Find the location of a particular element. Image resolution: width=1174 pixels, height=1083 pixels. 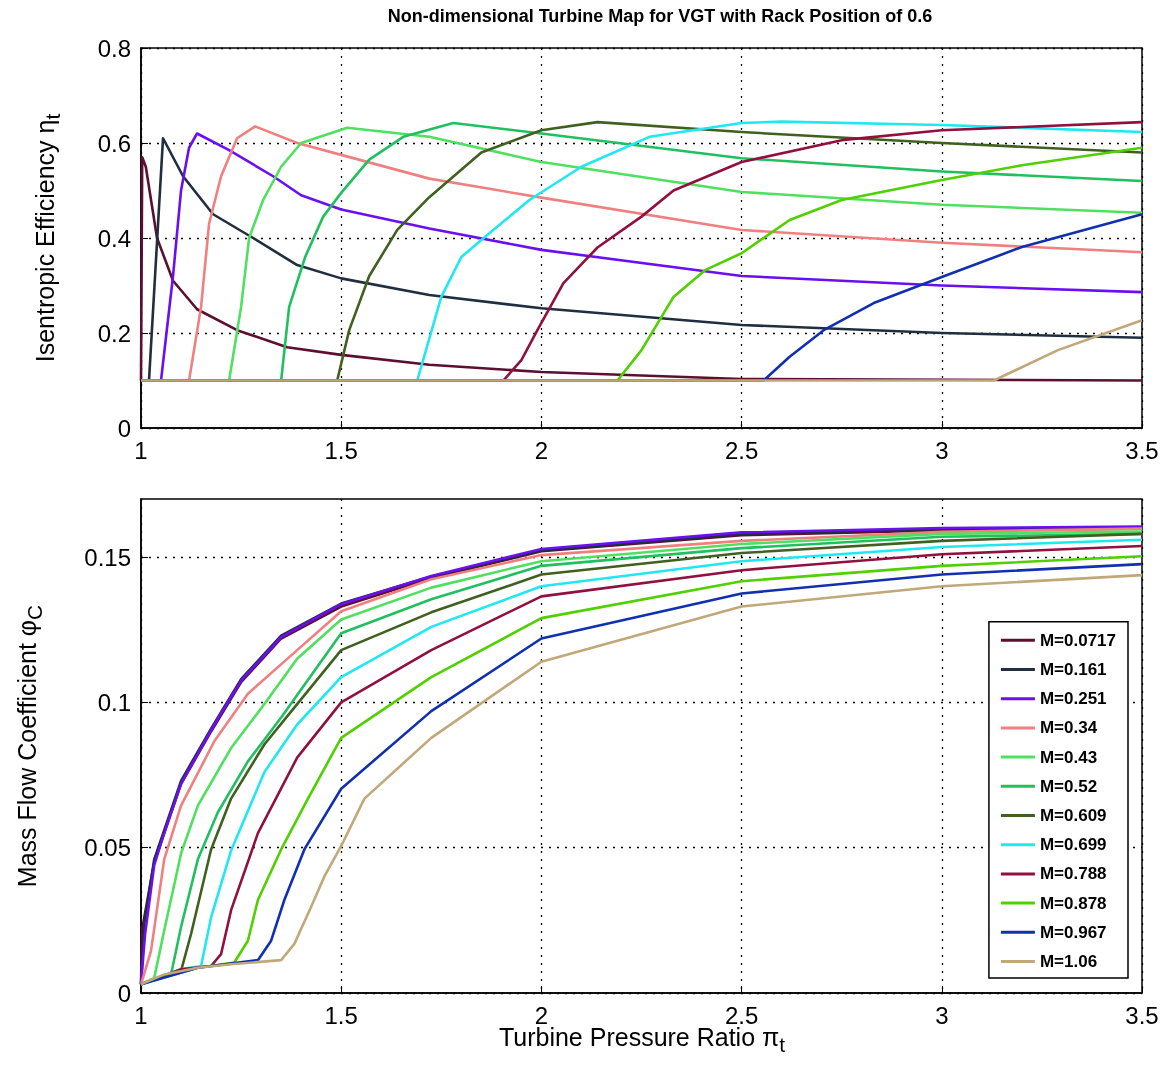

x-axis-title: Turbine Pressure Ratio π$_{t}$ is located at coordinates (642, 1040).